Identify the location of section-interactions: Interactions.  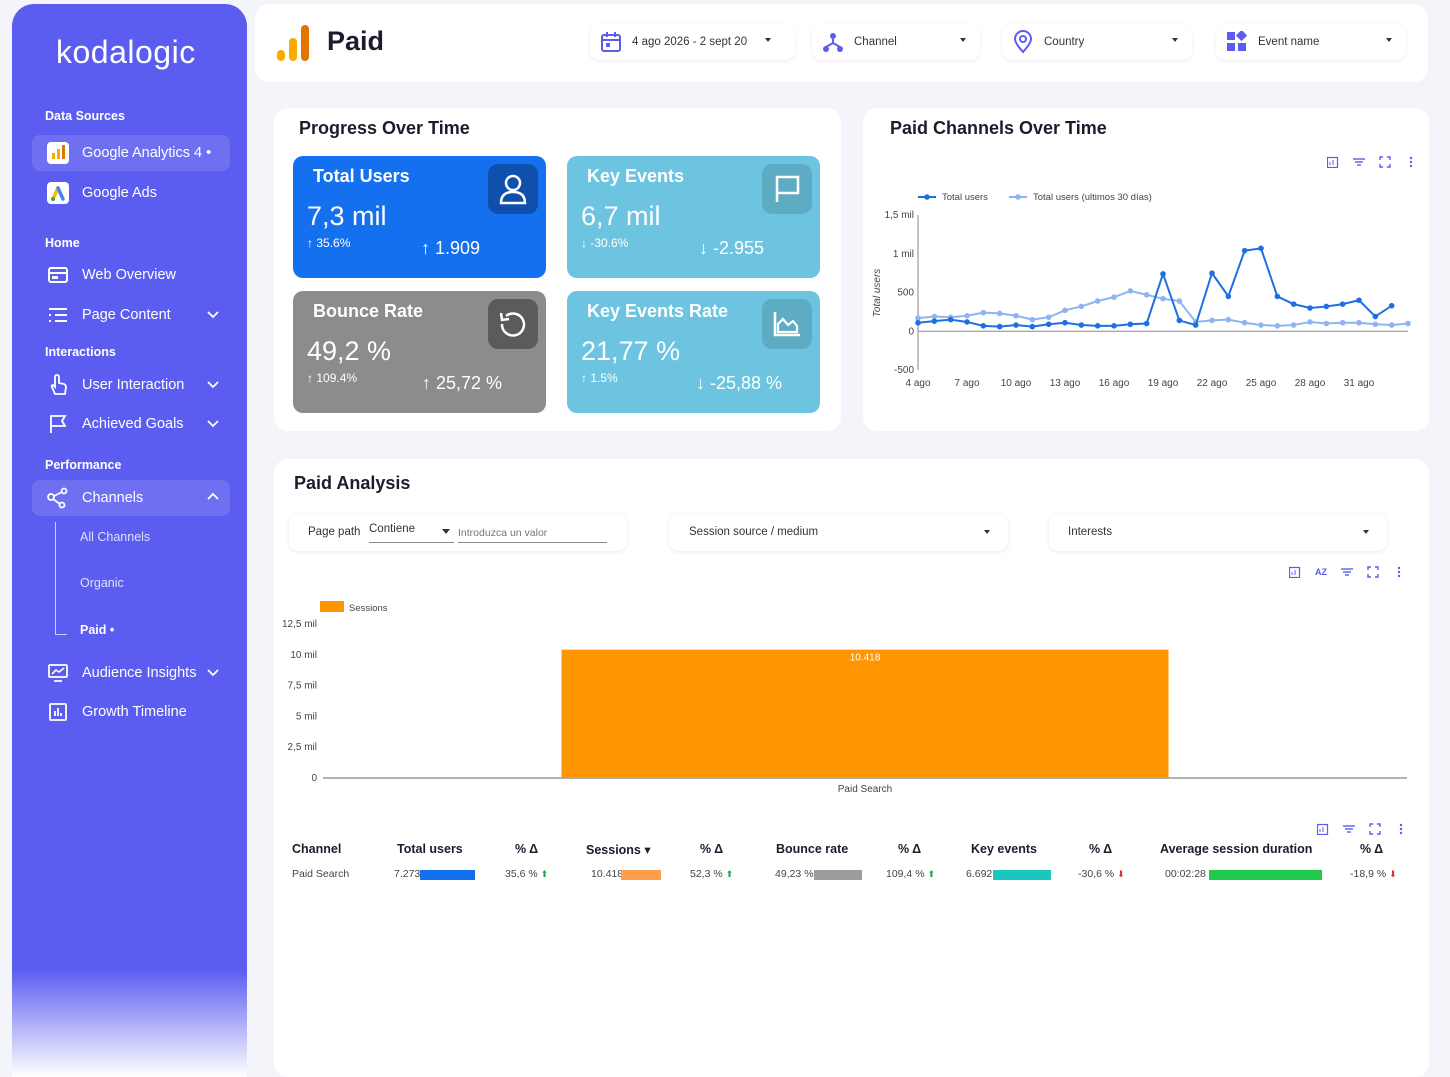
(80, 352).